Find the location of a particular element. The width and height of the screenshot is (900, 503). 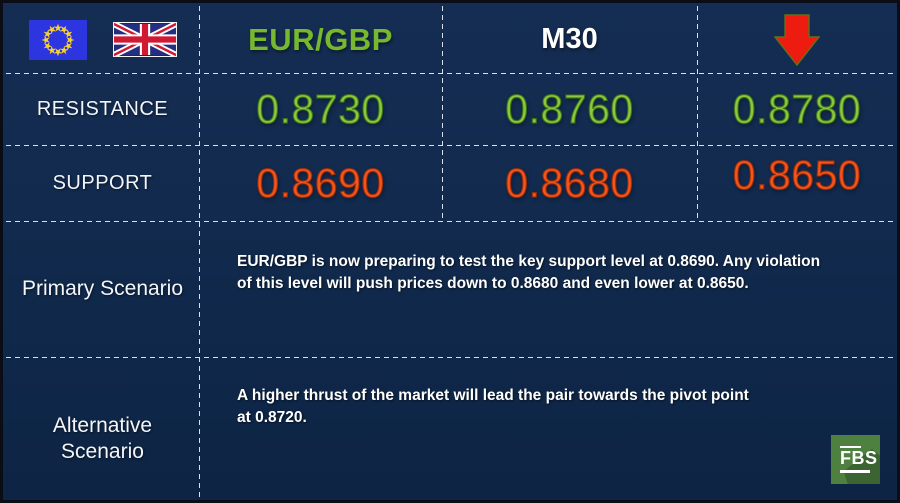

primary-scenario-label-cell: Primary Scenario is located at coordinates (102, 289).